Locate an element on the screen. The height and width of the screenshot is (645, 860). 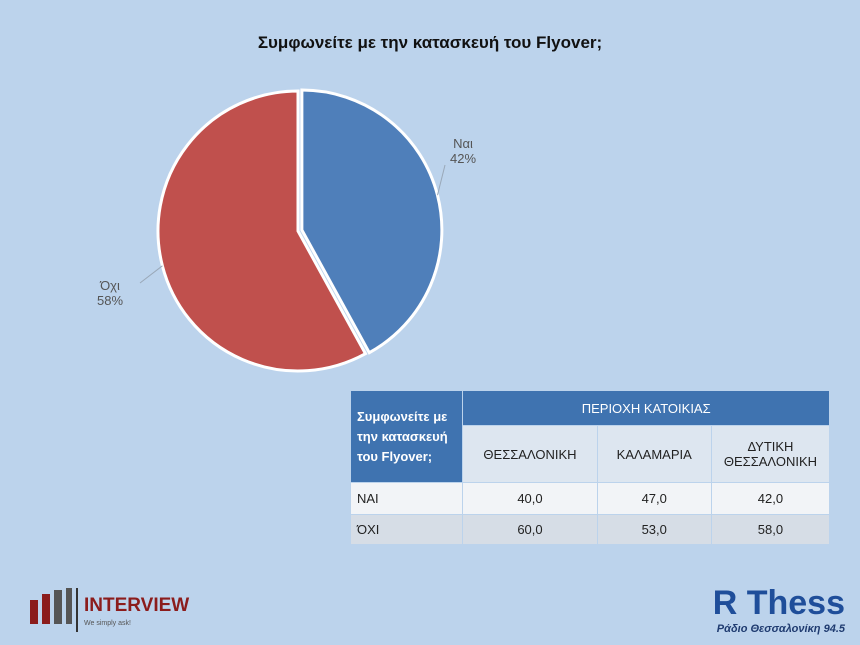
column-header: ΔΥΤΙΚΗ ΘΕΣΣΑΛΟΝΙΚΗ is located at coordinates (770, 454).